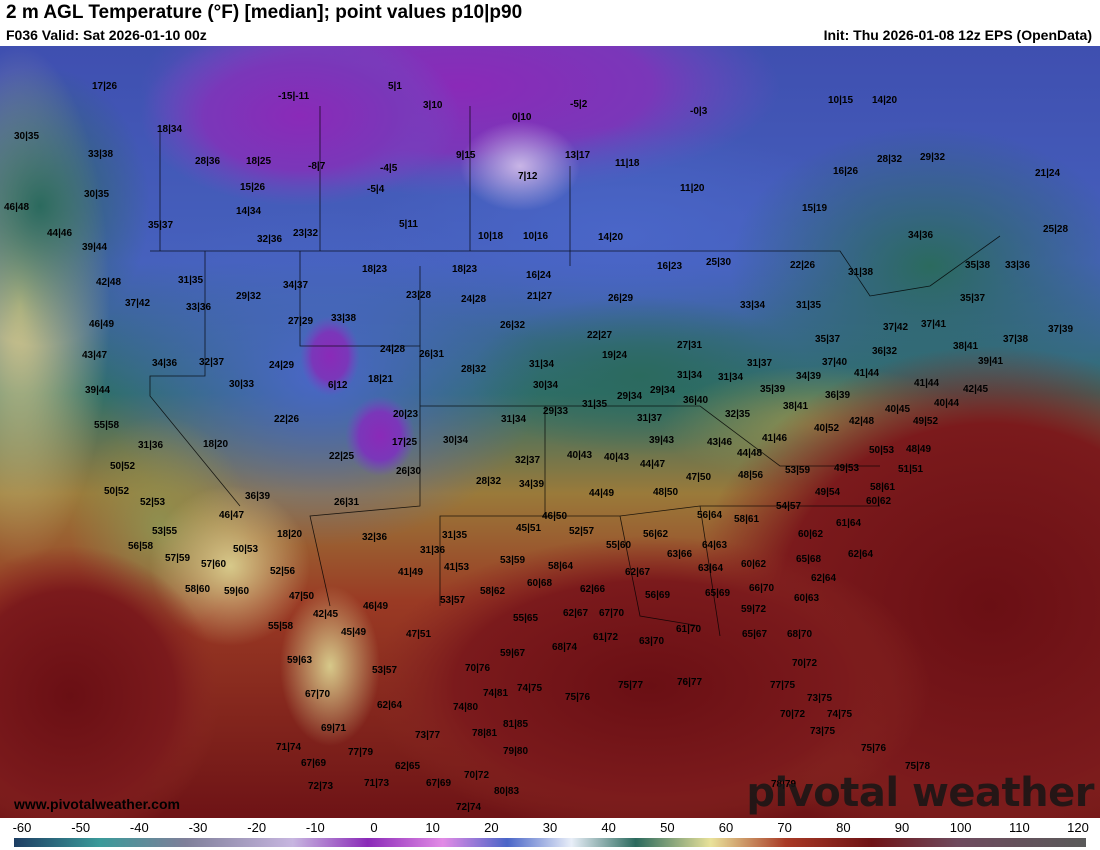 The width and height of the screenshot is (1100, 850). What do you see at coordinates (17, 207) in the screenshot?
I see `point-value: 46|48` at bounding box center [17, 207].